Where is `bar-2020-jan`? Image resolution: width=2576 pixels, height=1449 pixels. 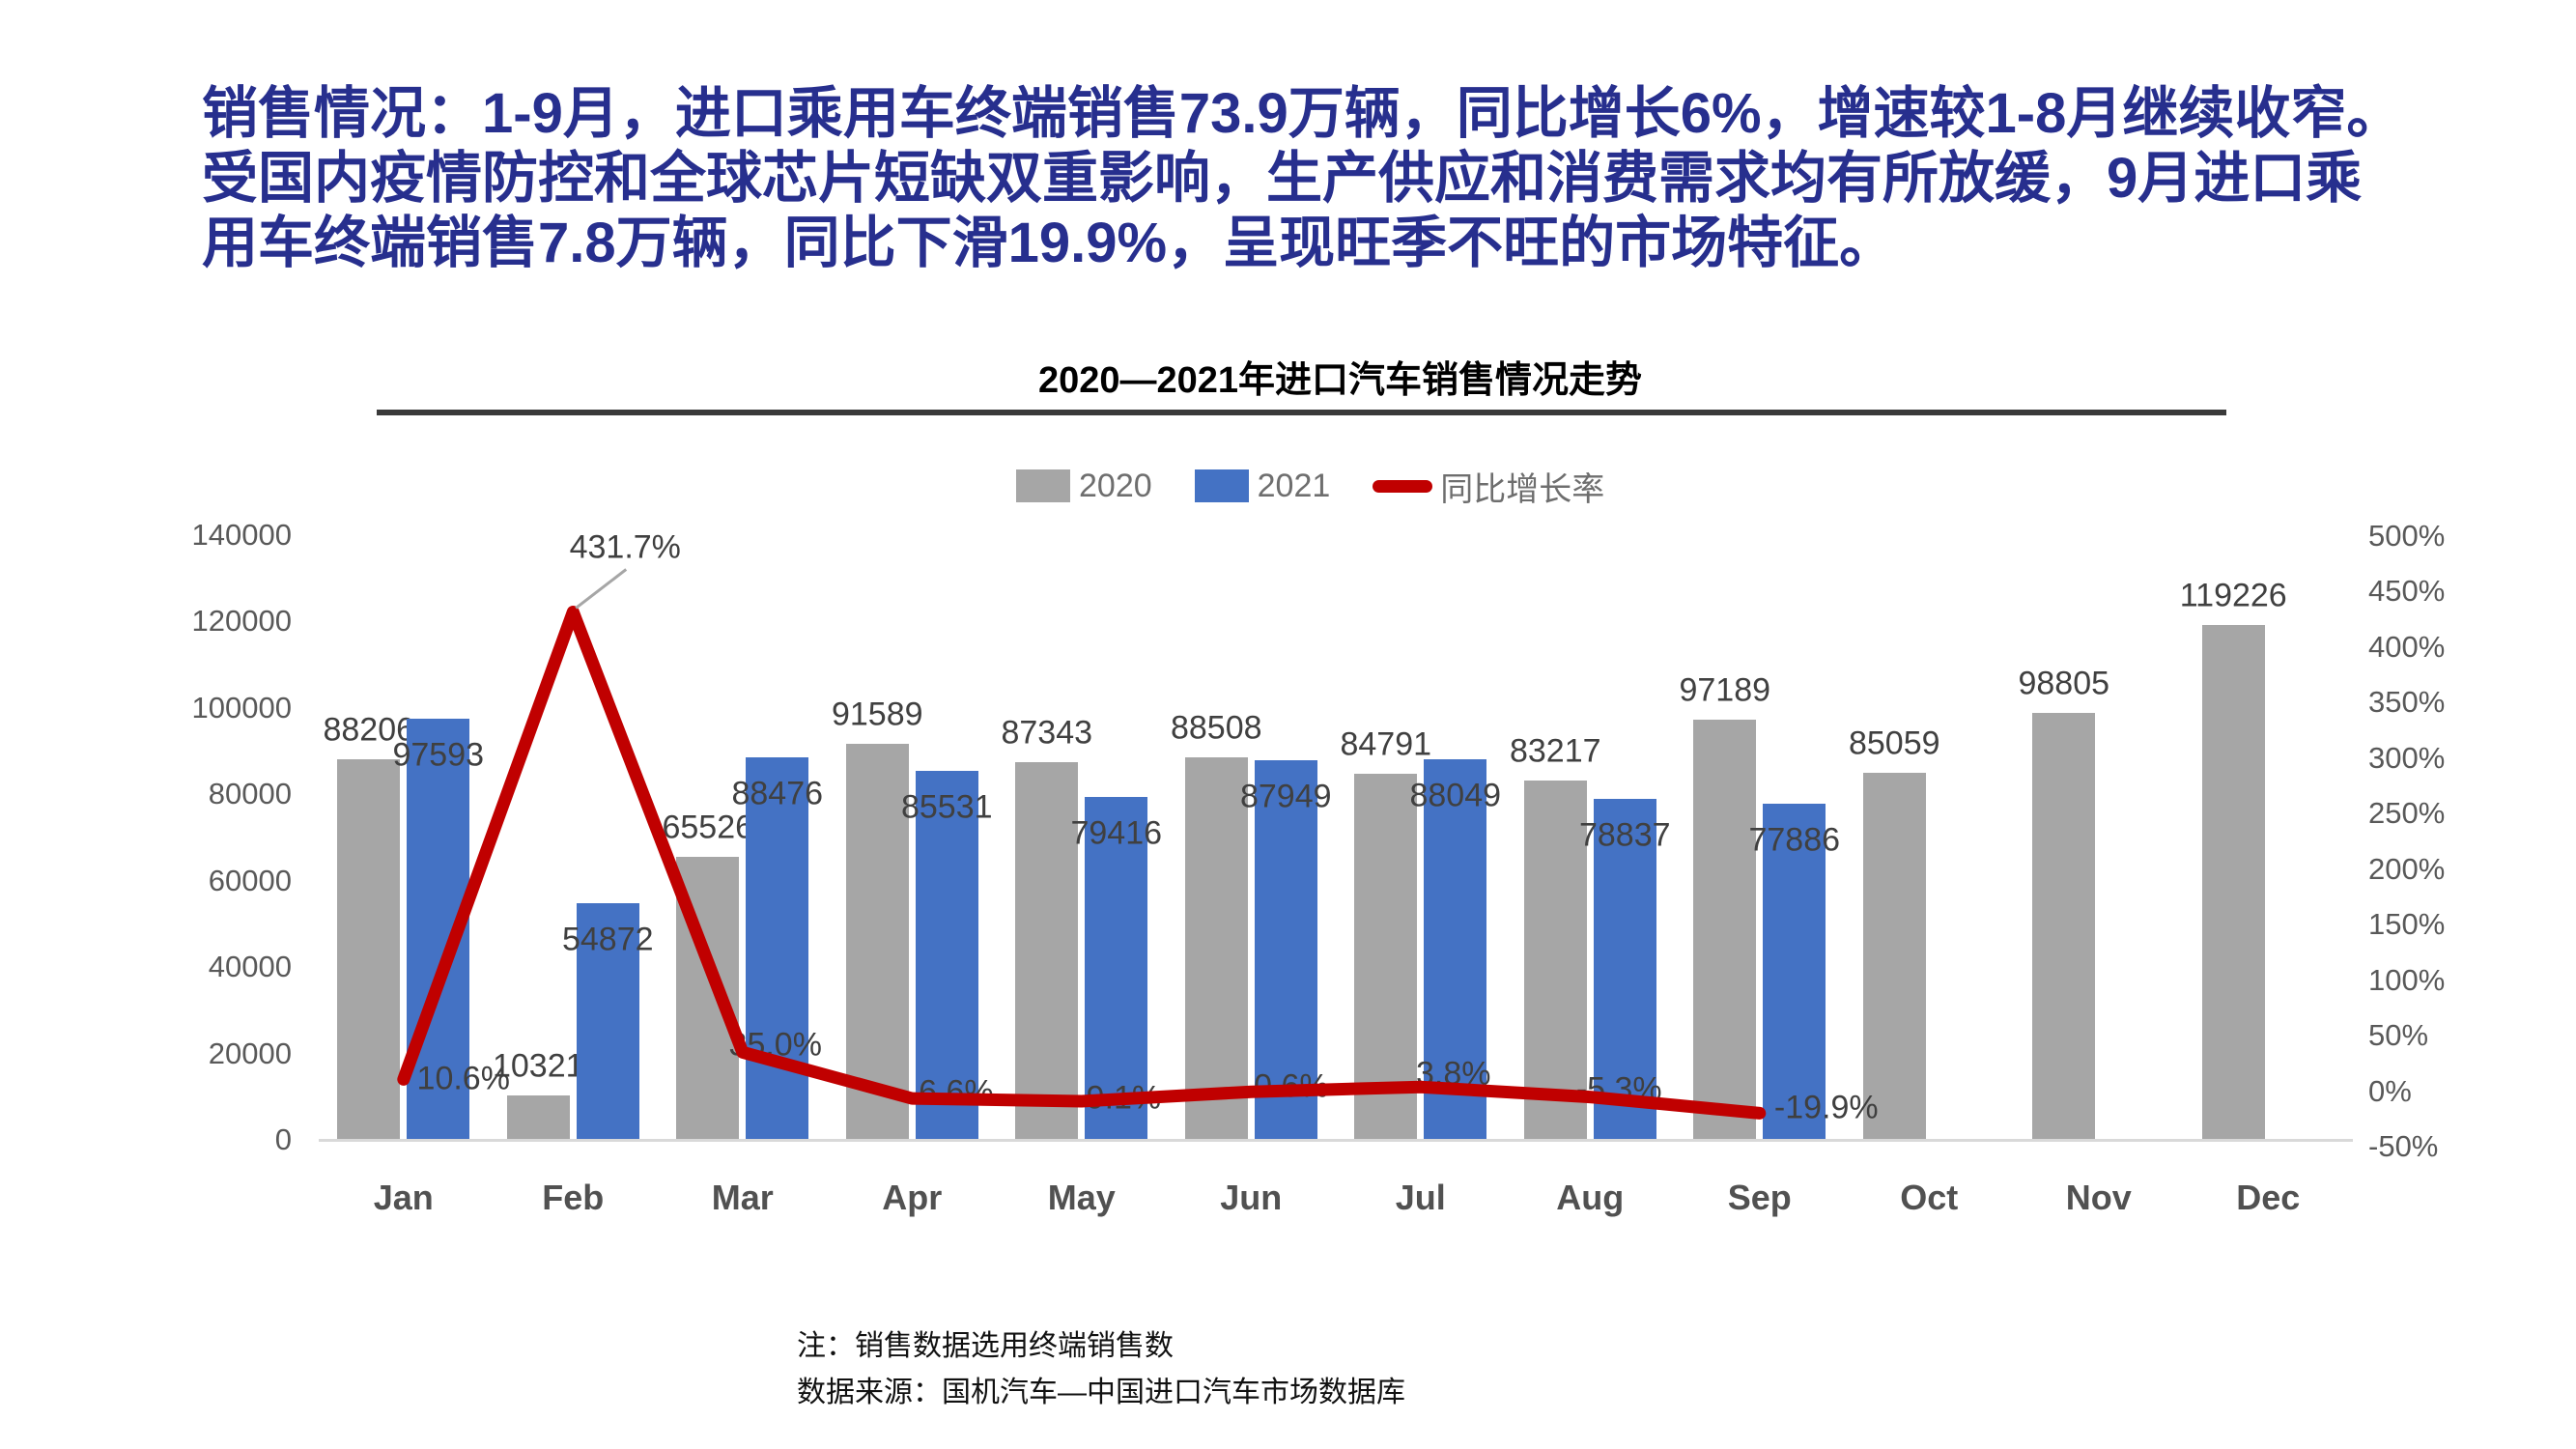
bar-2020-jan is located at coordinates (369, 949).